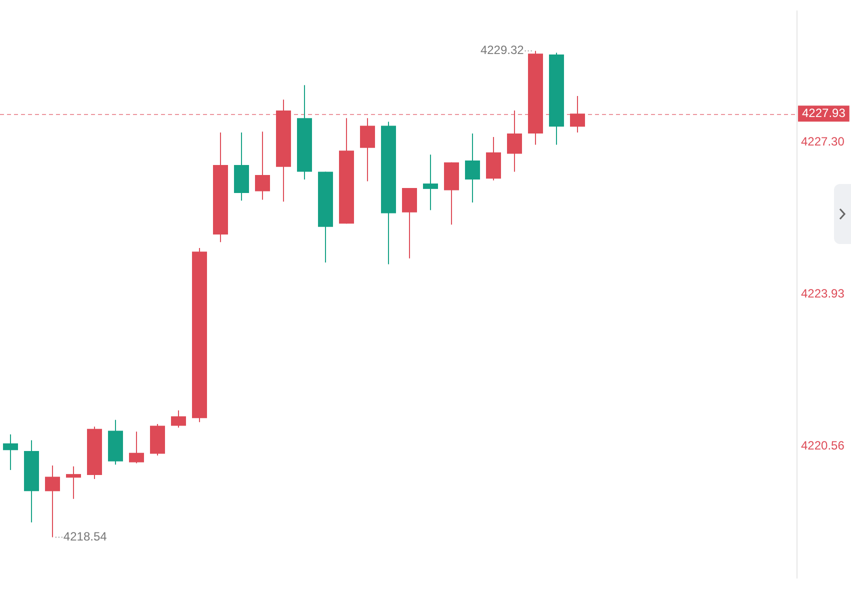  Describe the element at coordinates (823, 445) in the screenshot. I see `y-tick-label: 4220.56` at that location.